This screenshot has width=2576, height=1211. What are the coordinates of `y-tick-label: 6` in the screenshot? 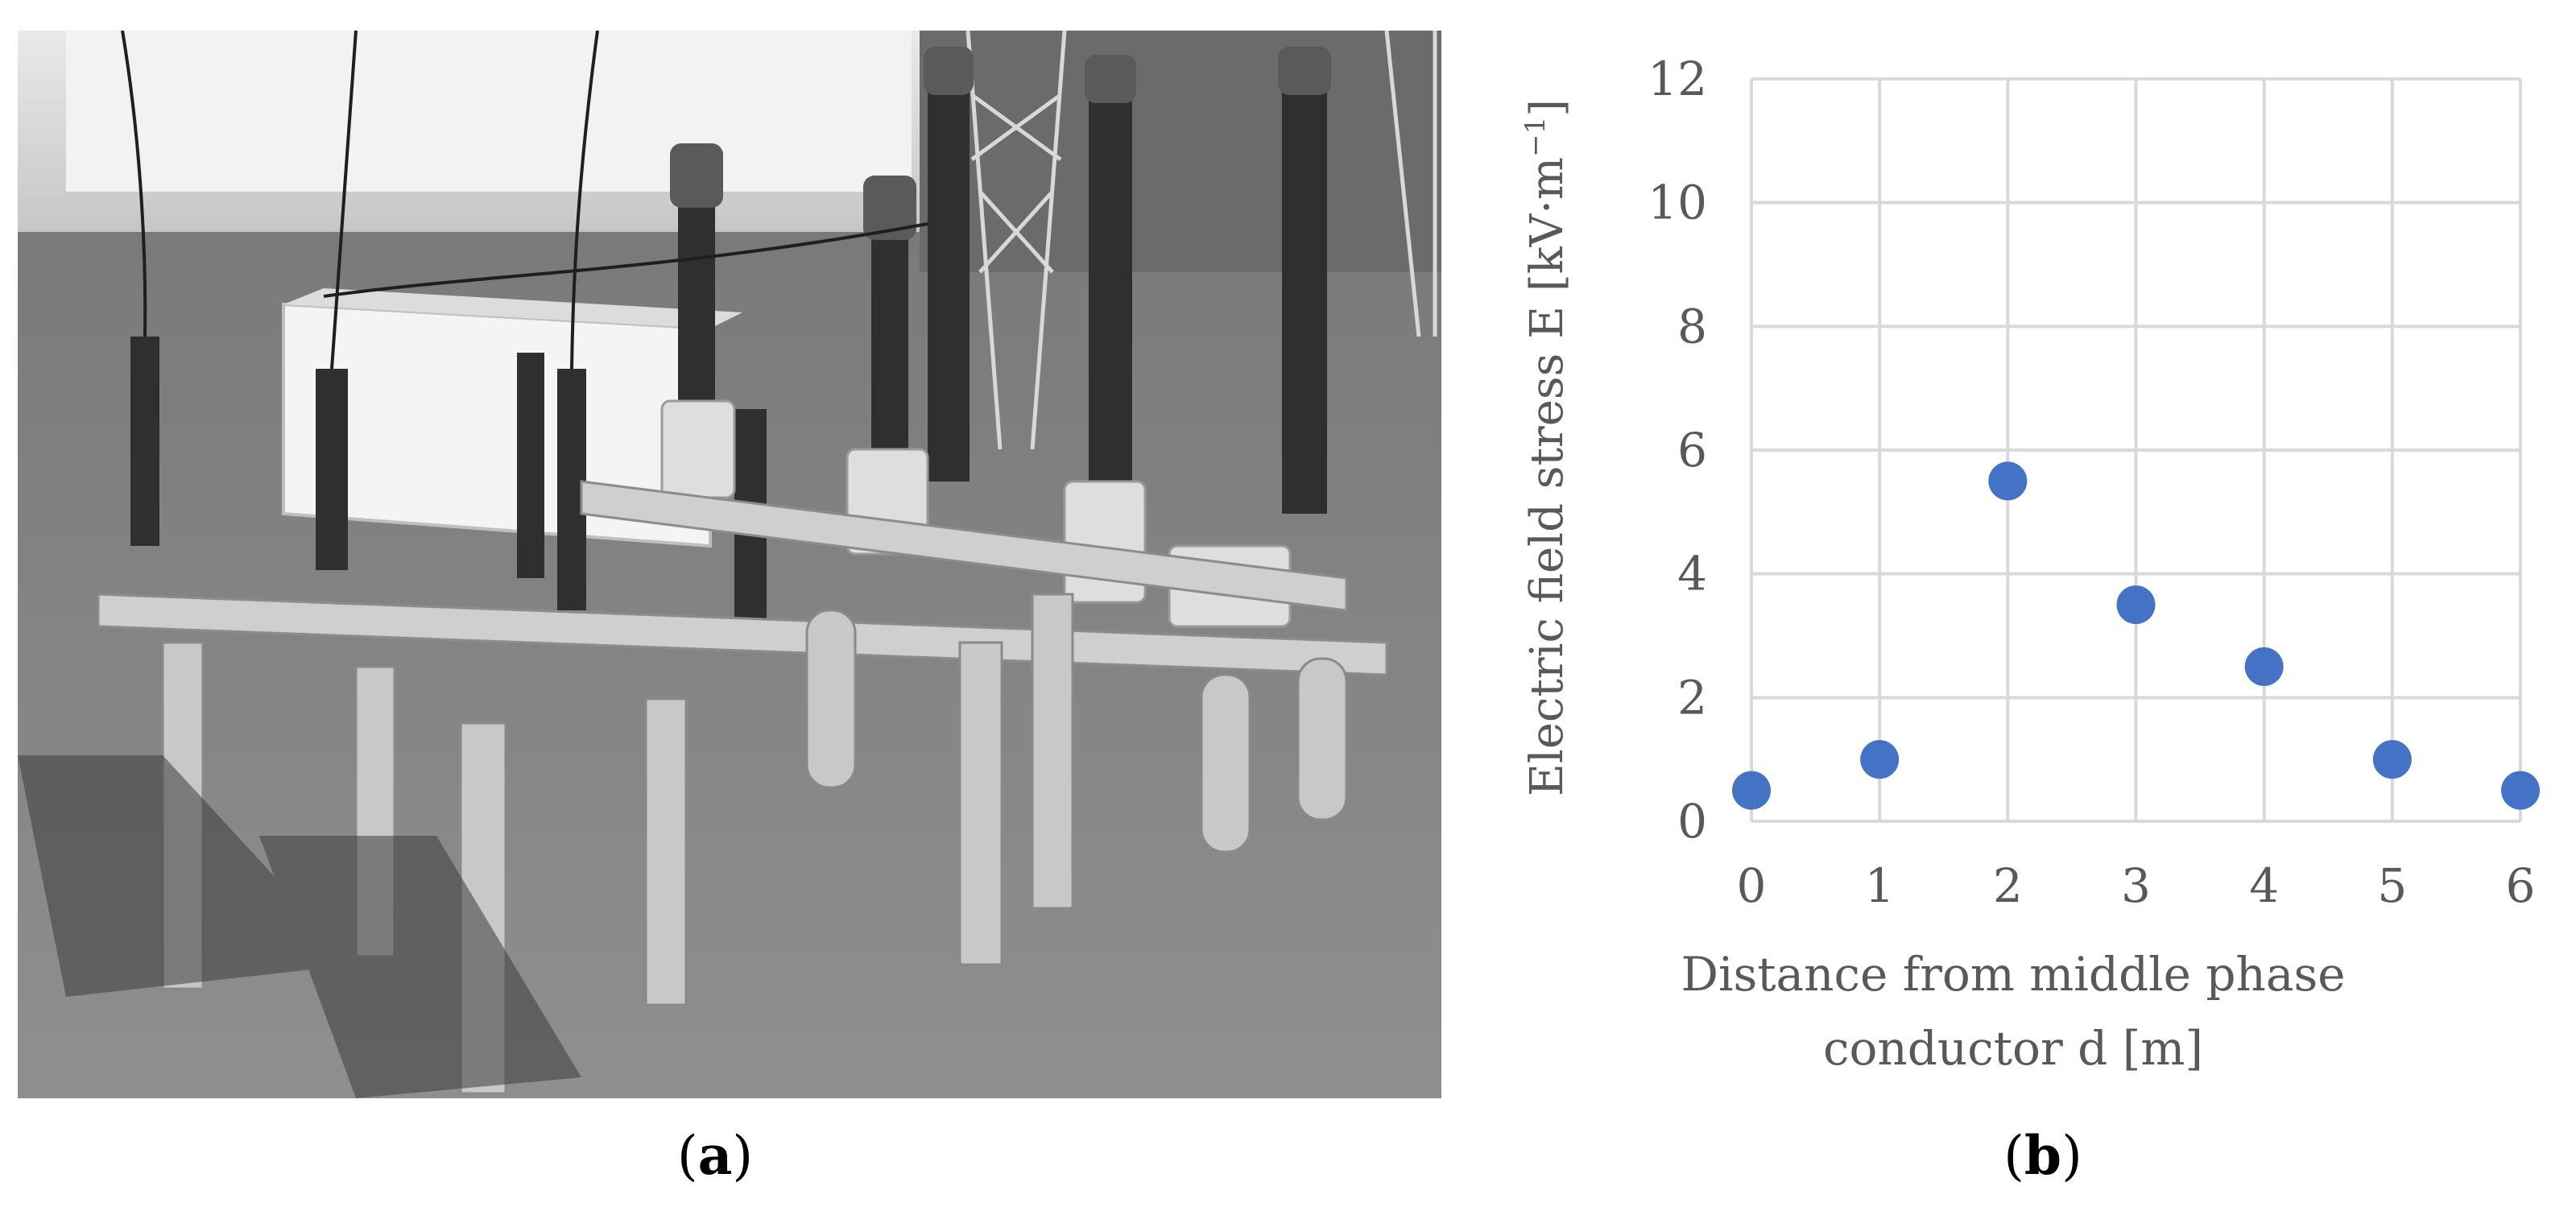 It's located at (1692, 450).